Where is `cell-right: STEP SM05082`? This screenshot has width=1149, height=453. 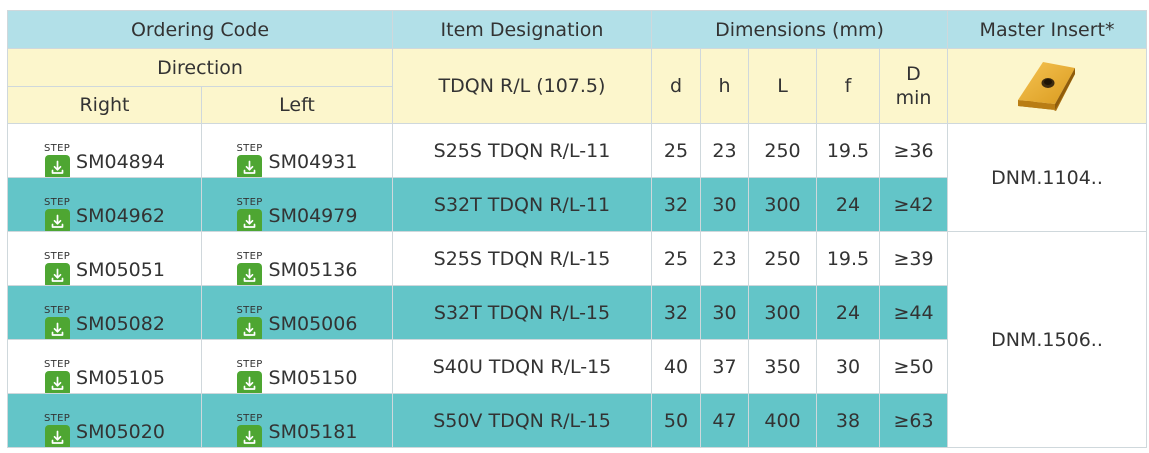 cell-right: STEP SM05082 is located at coordinates (104, 312).